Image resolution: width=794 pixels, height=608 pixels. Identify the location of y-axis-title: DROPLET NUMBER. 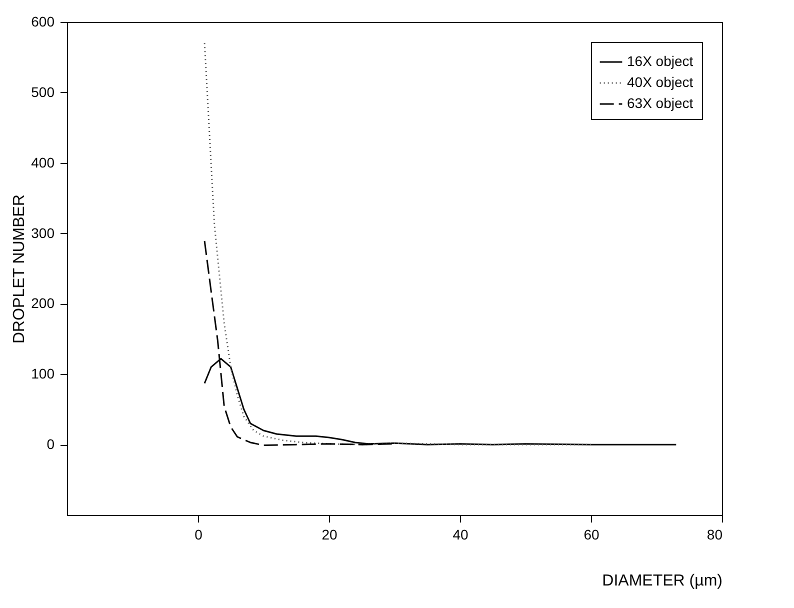
(19, 269).